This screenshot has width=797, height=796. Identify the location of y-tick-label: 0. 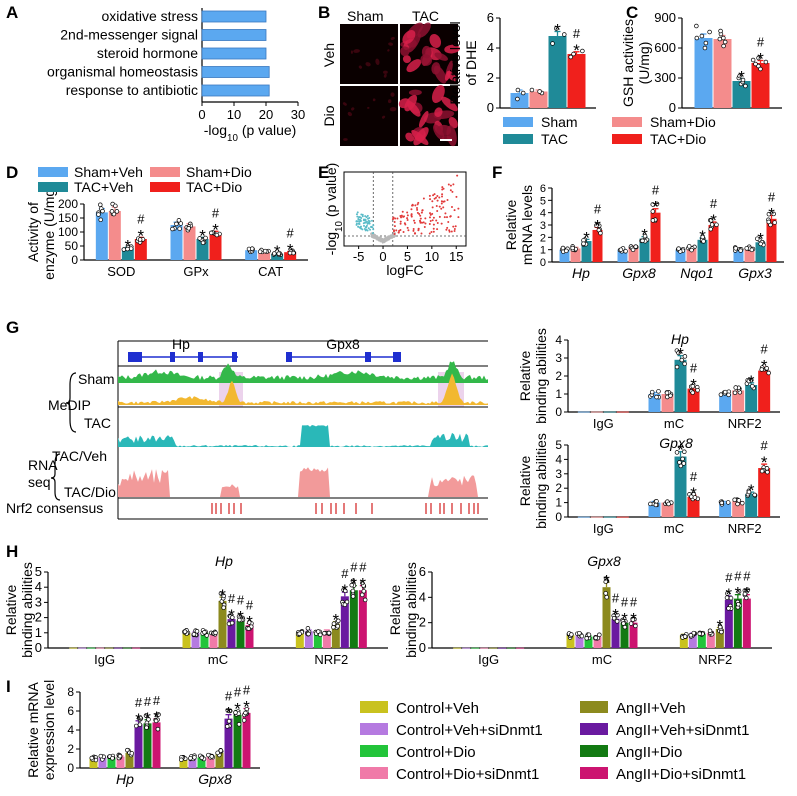
(558, 412).